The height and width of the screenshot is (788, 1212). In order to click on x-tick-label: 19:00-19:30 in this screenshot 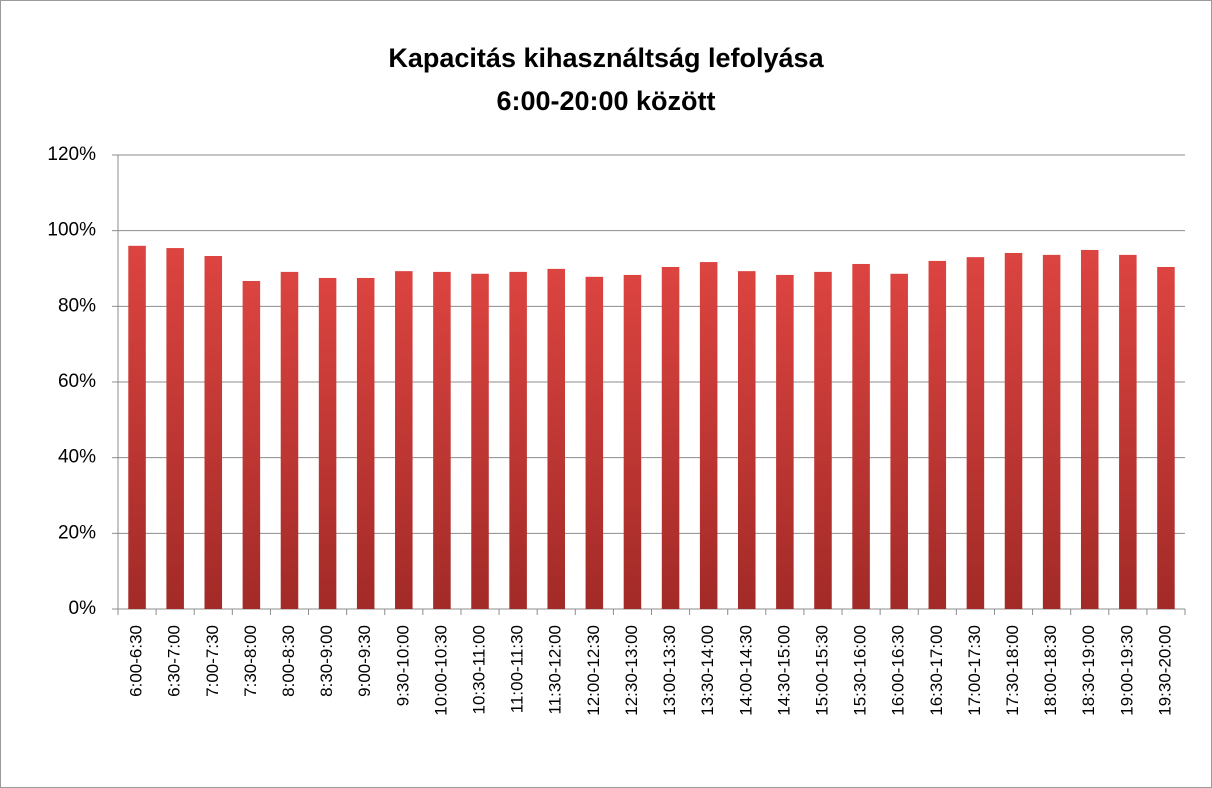, I will do `click(1126, 670)`.